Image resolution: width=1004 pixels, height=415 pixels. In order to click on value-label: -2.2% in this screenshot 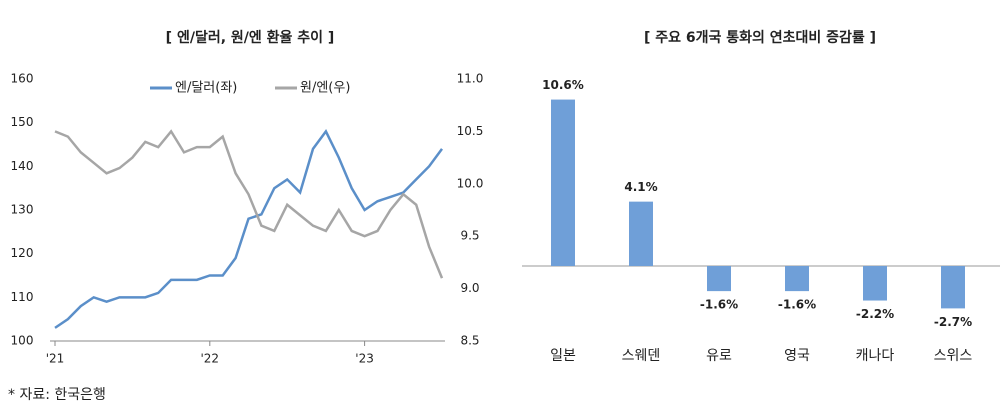, I will do `click(875, 314)`.